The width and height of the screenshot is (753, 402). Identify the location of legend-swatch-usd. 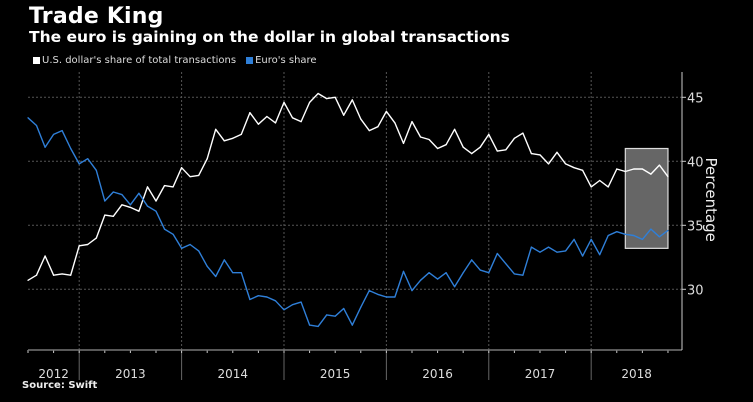
(36, 60).